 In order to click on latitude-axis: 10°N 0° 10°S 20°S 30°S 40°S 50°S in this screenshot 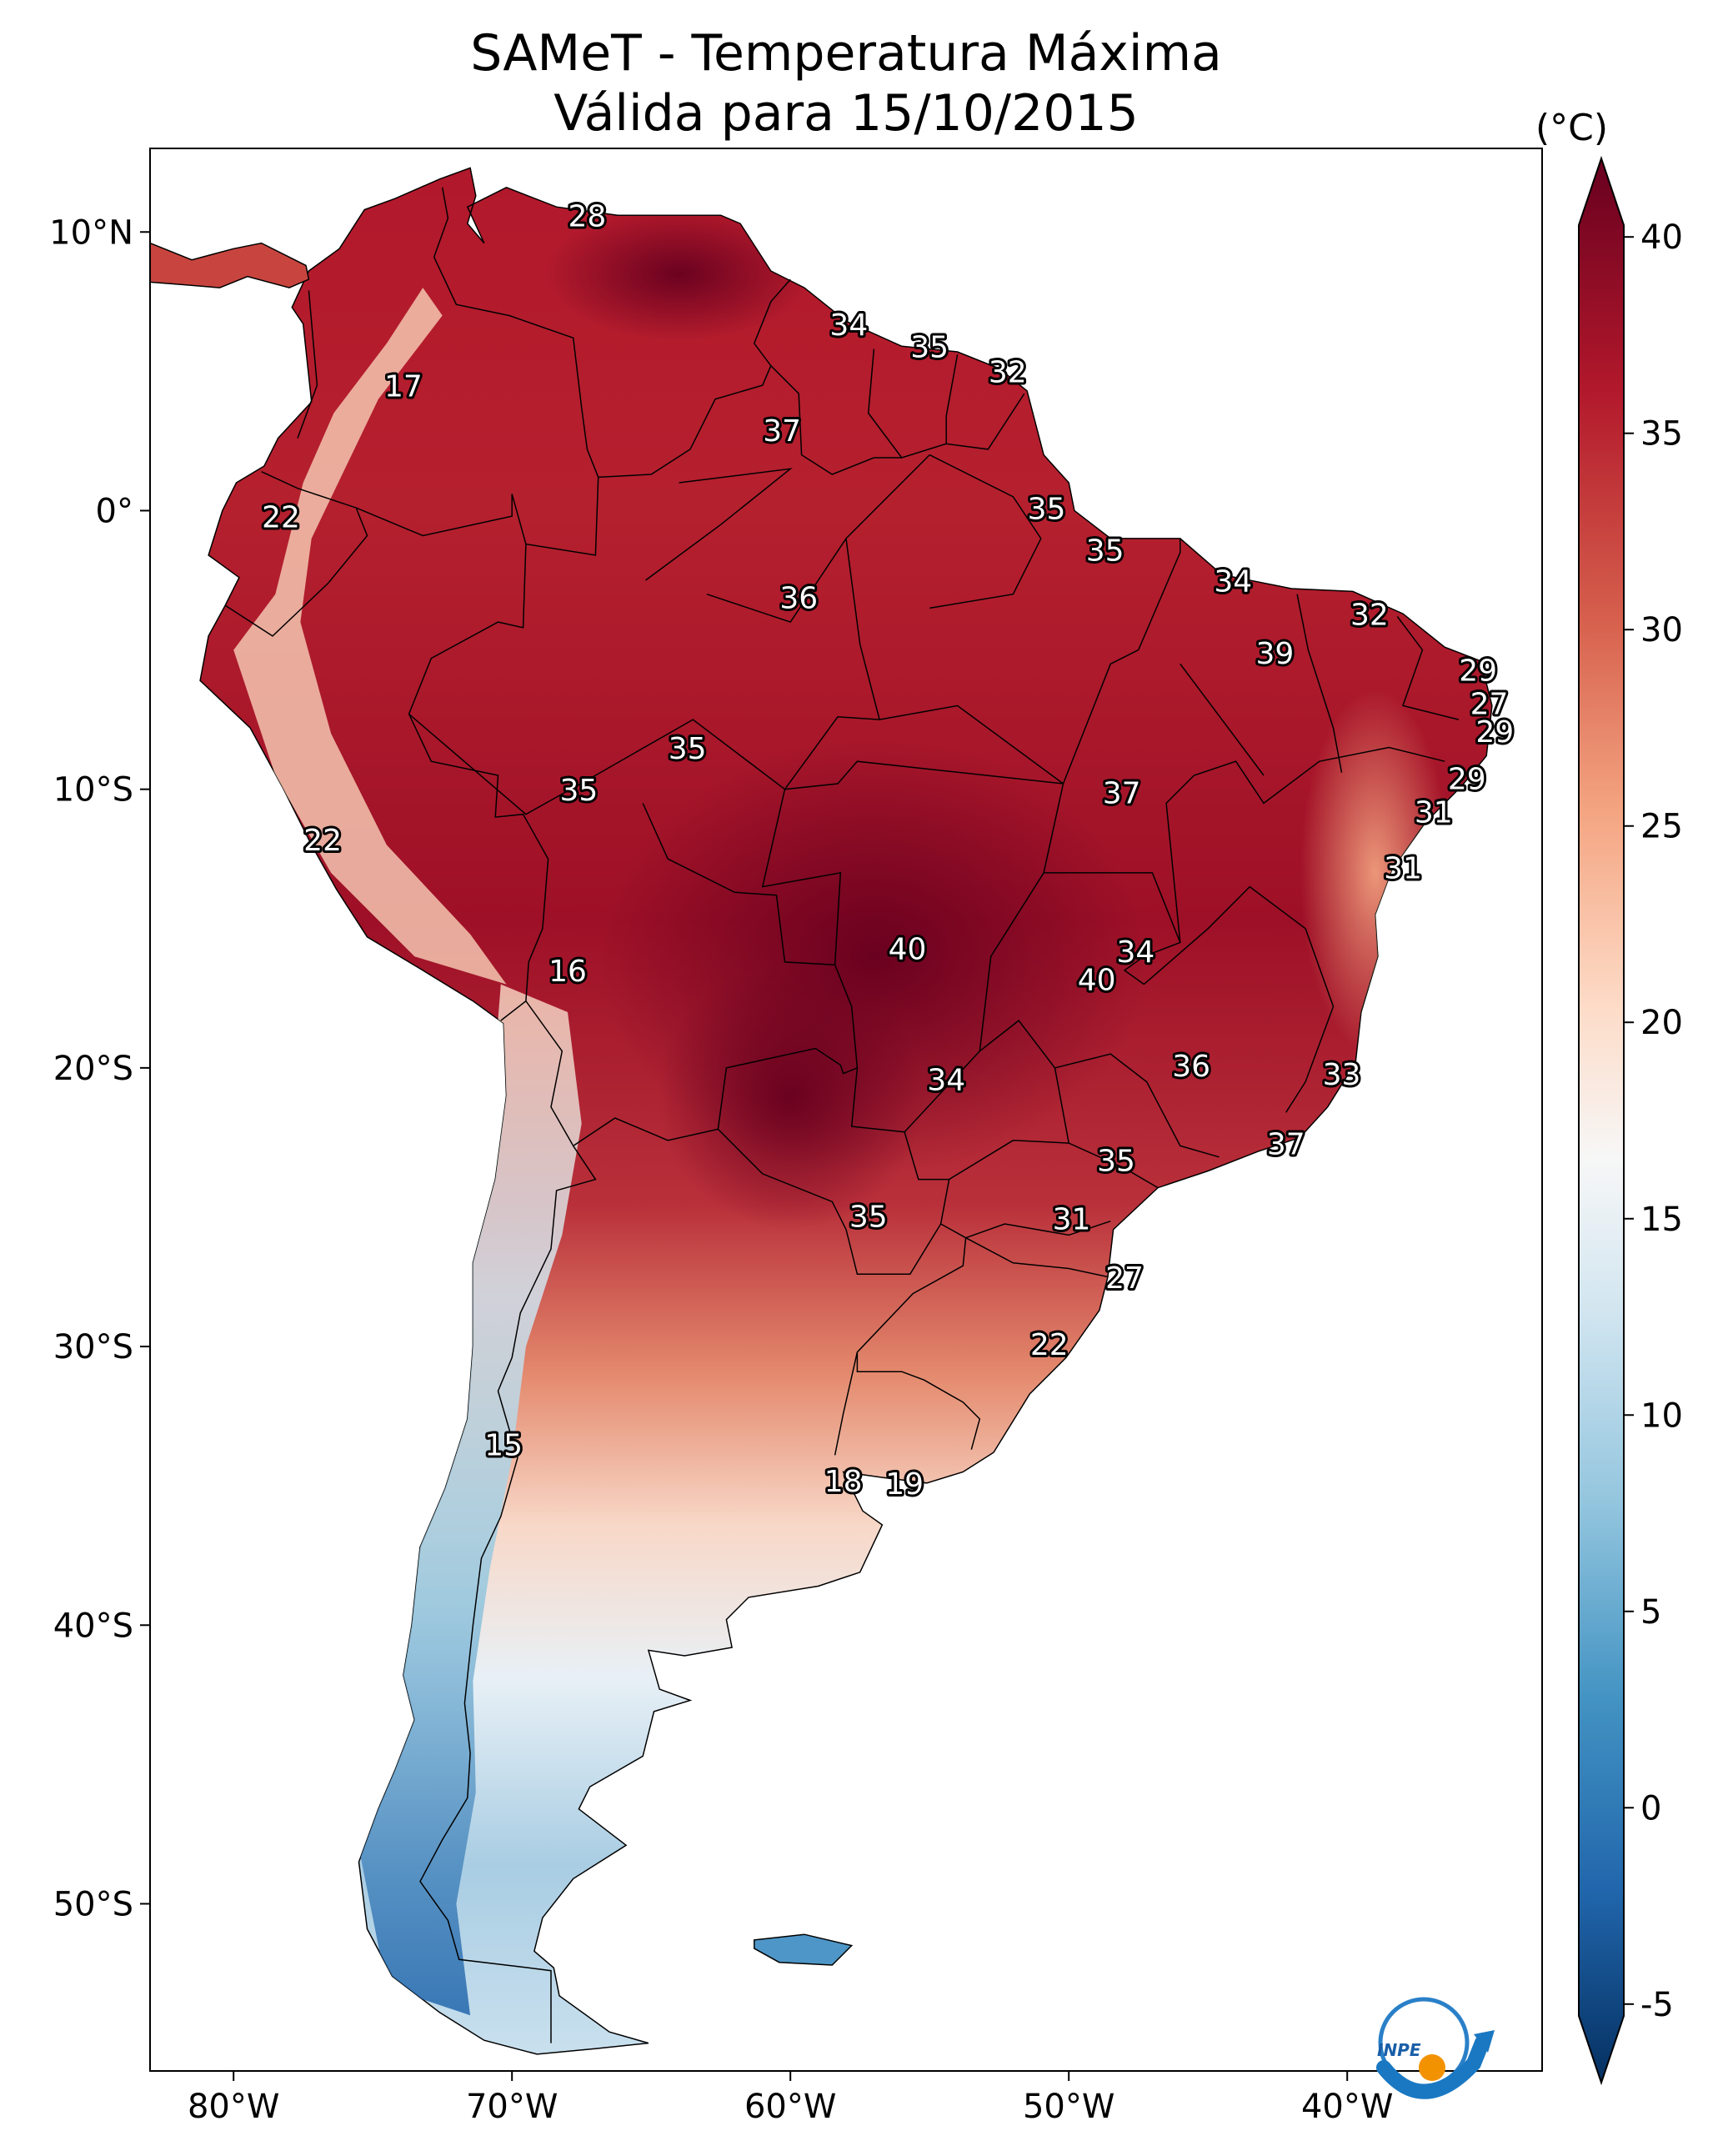, I will do `click(99, 1068)`.